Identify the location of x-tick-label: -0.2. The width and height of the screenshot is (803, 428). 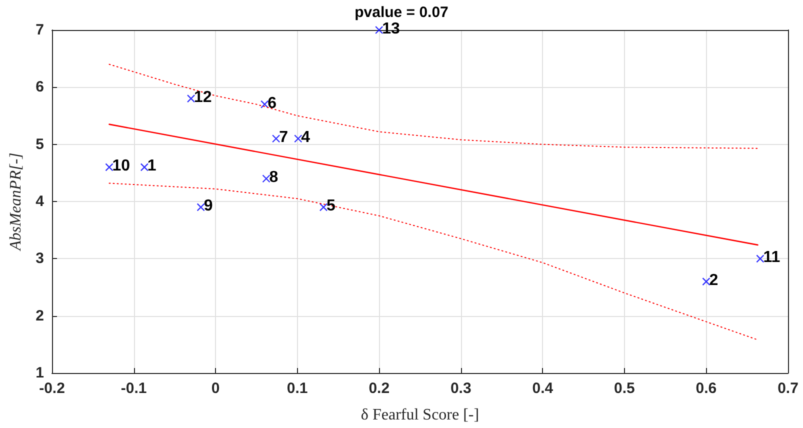
(52, 388).